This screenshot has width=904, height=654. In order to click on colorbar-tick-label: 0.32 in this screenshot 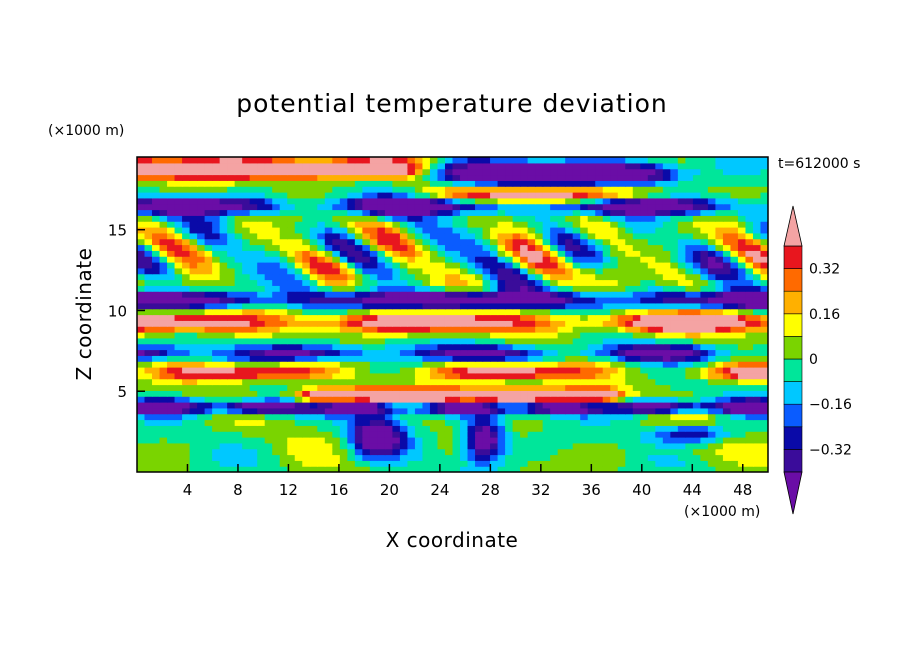, I will do `click(824, 270)`.